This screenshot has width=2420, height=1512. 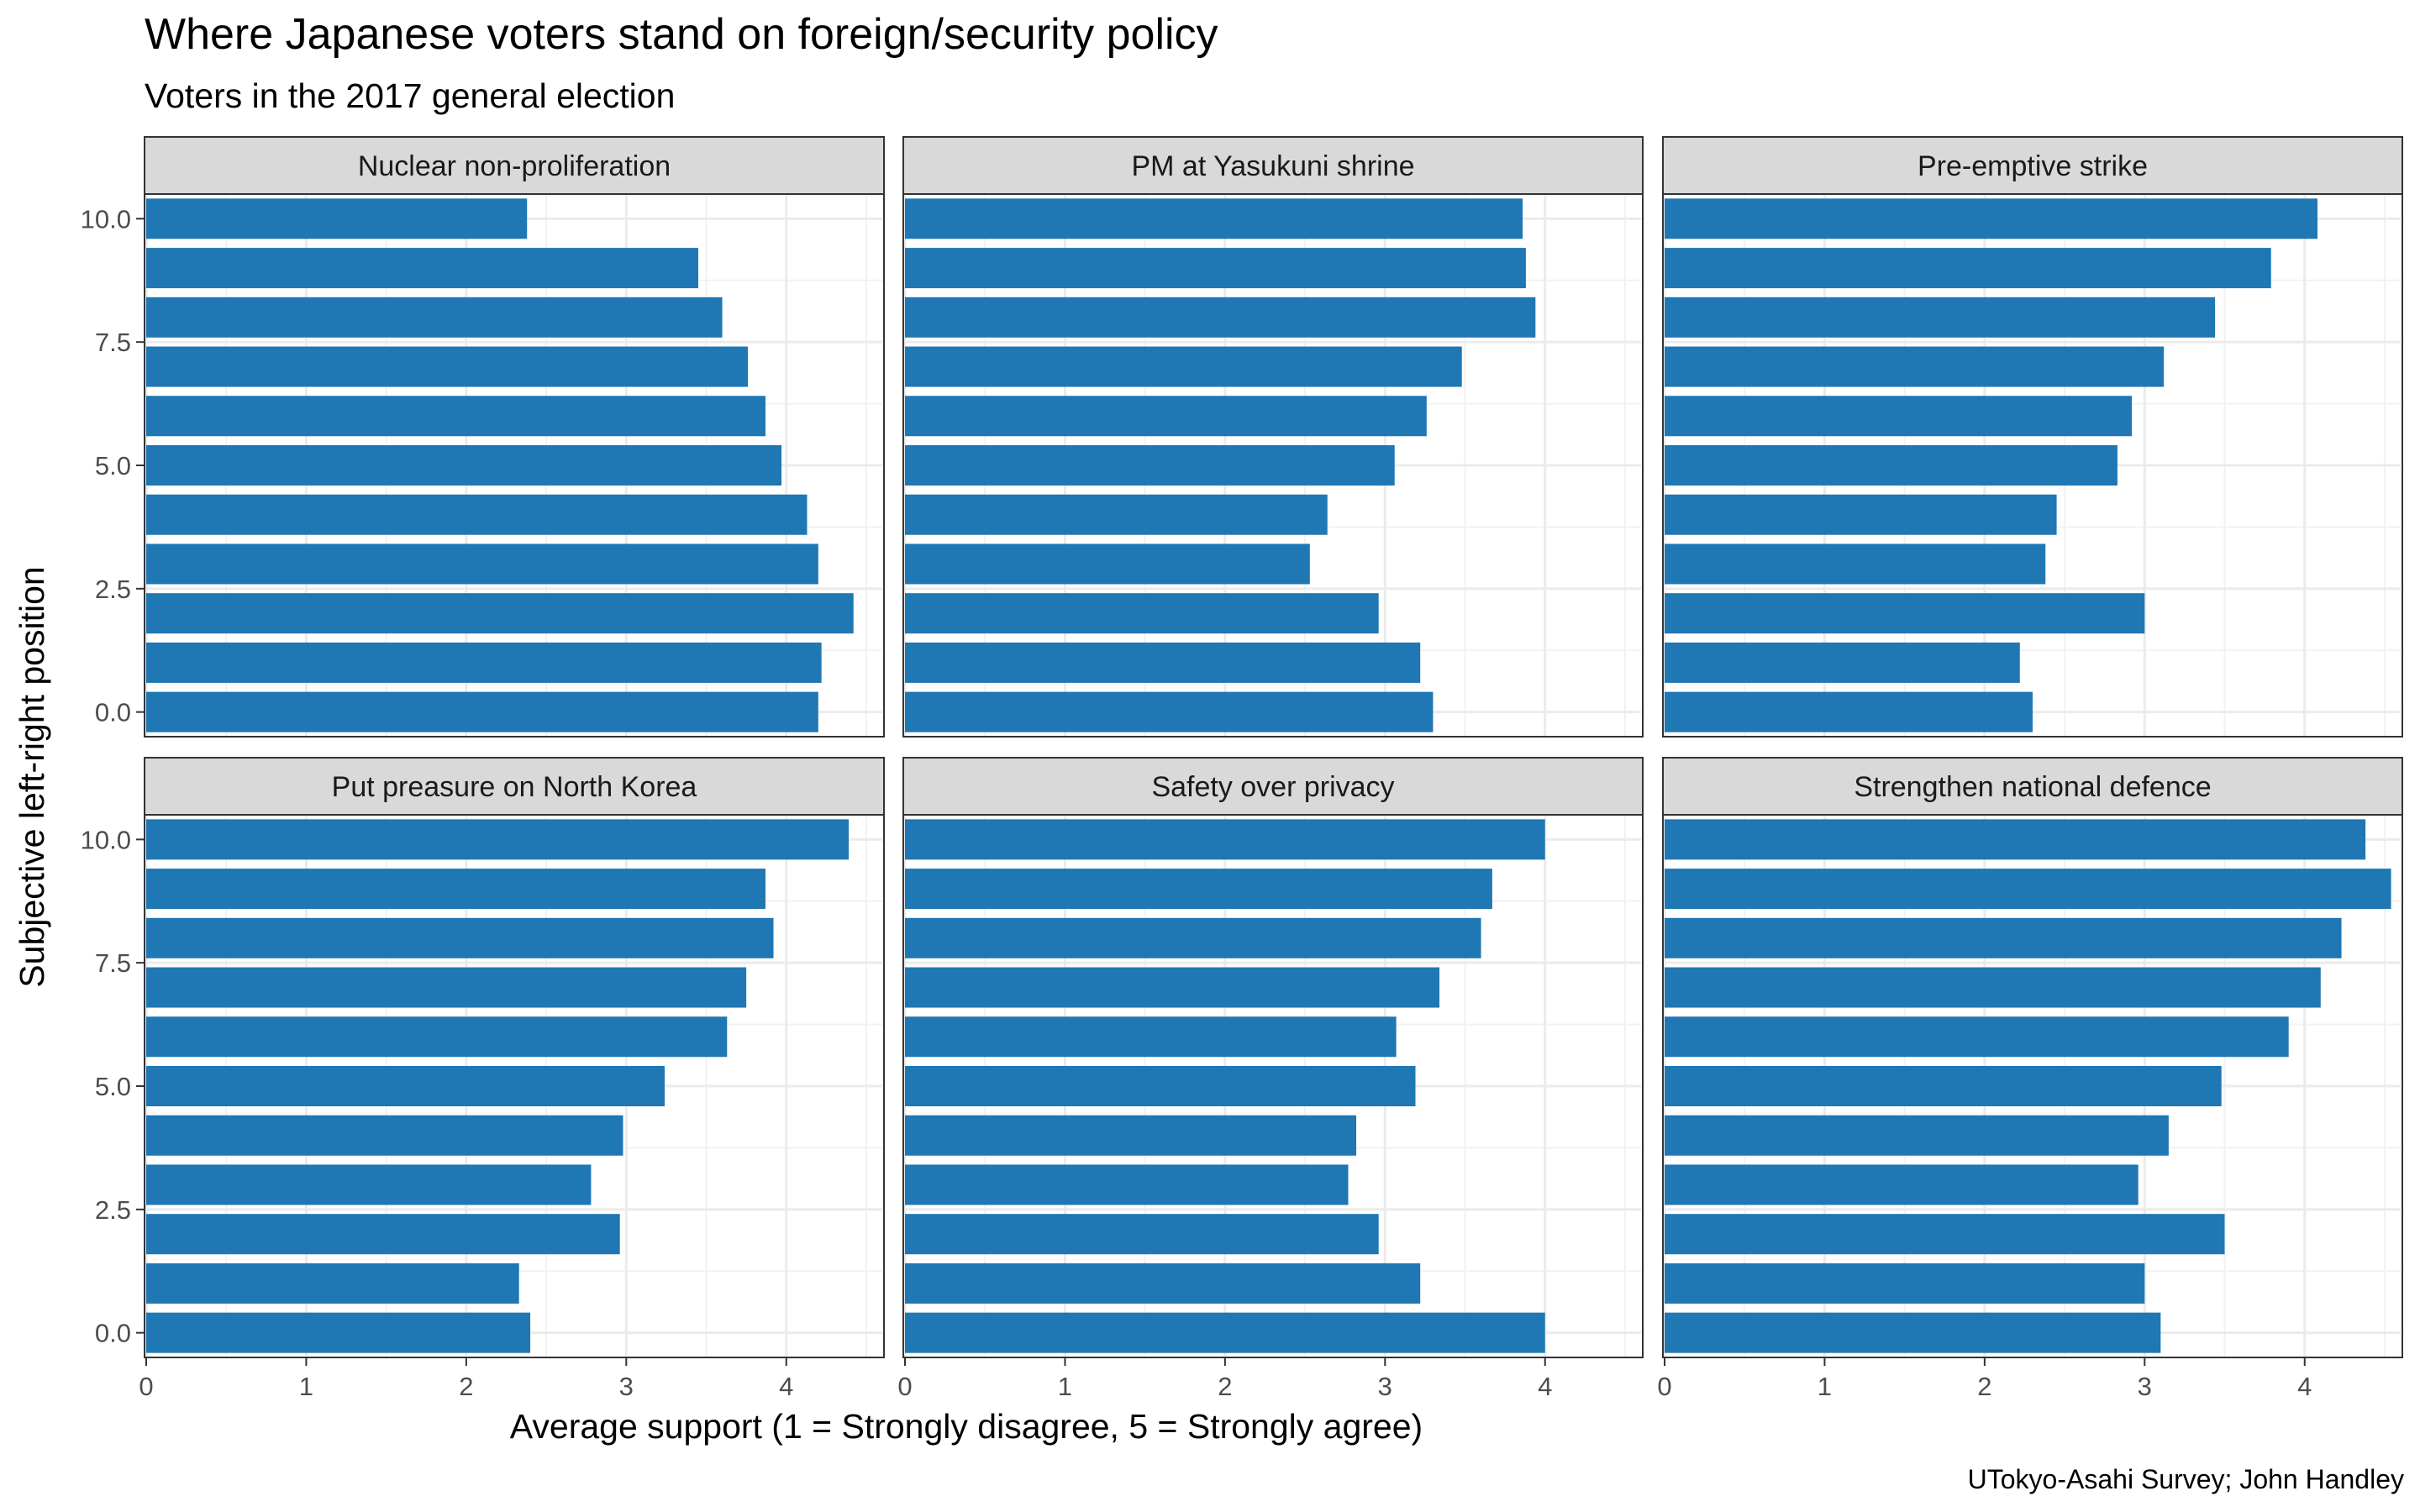 I want to click on y-tick-label: 0.0, so click(x=113, y=1333).